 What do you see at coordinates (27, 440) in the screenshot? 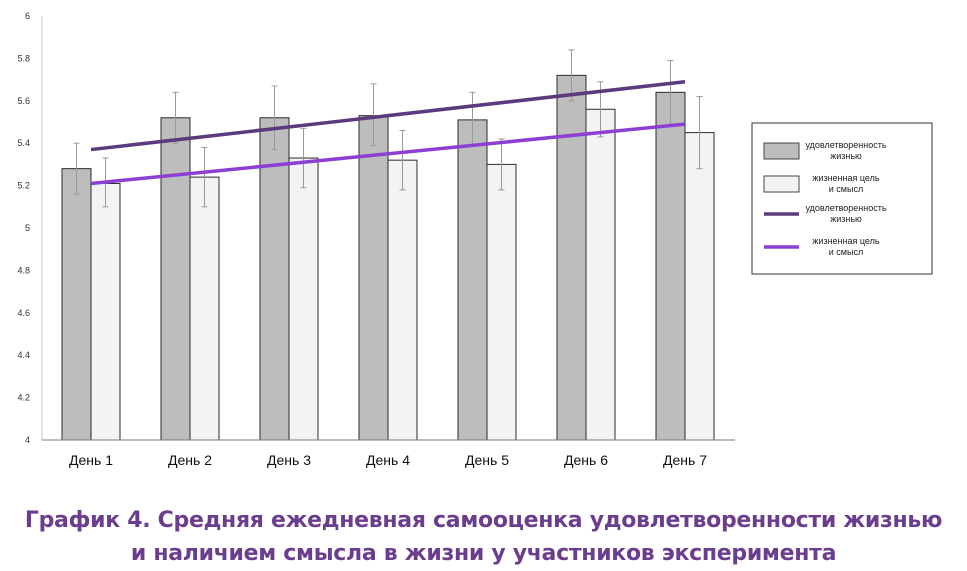
I see `y-tick-label: 4` at bounding box center [27, 440].